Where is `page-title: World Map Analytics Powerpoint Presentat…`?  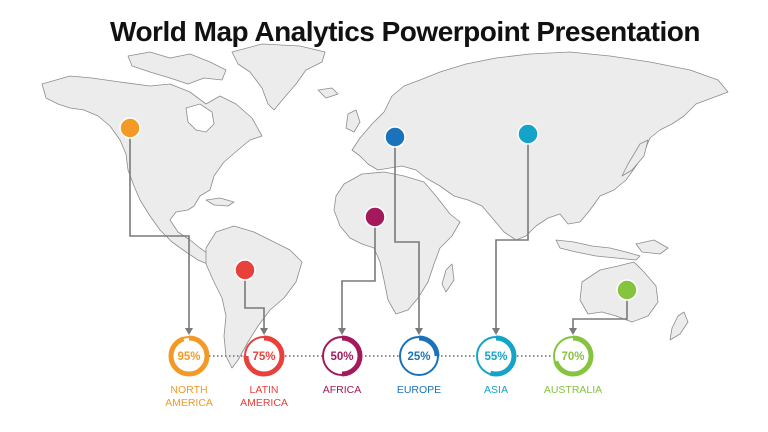 page-title: World Map Analytics Powerpoint Presentat… is located at coordinates (405, 31).